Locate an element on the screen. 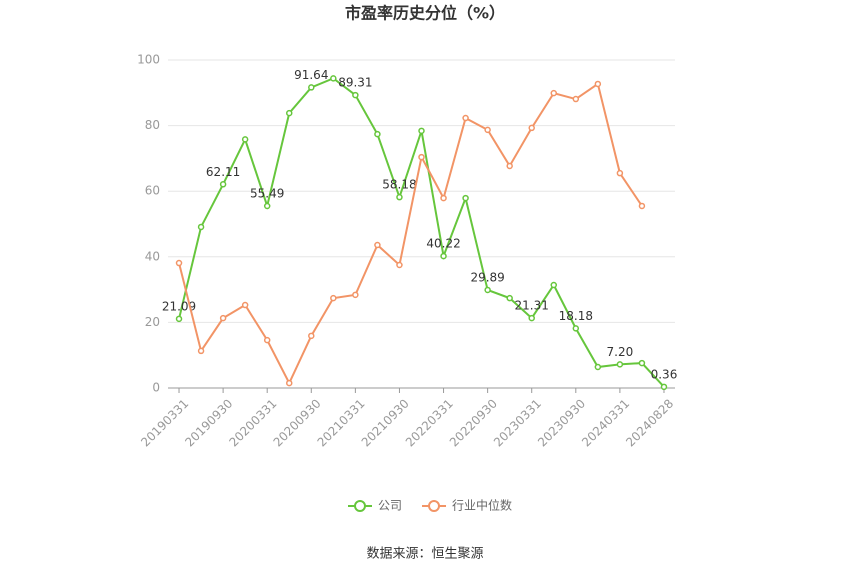 The height and width of the screenshot is (579, 850). data-label: 7.20 is located at coordinates (620, 352).